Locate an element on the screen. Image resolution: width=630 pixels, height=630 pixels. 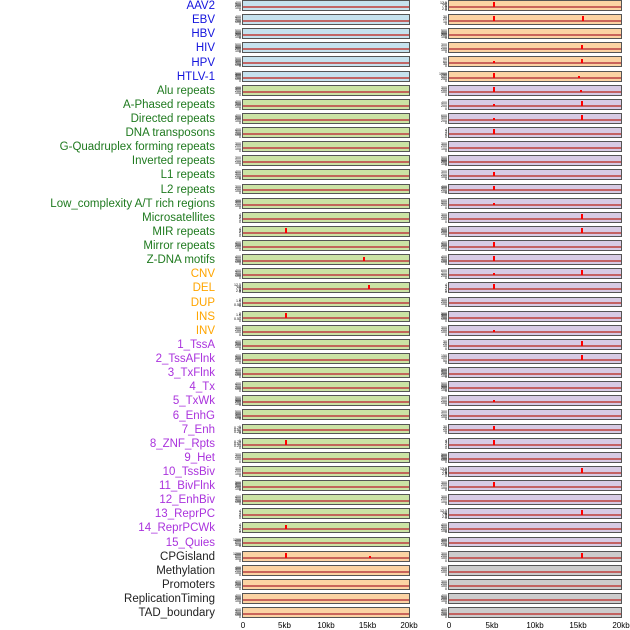
y-axis: 0 100 200 300 is located at coordinates (434, 147).